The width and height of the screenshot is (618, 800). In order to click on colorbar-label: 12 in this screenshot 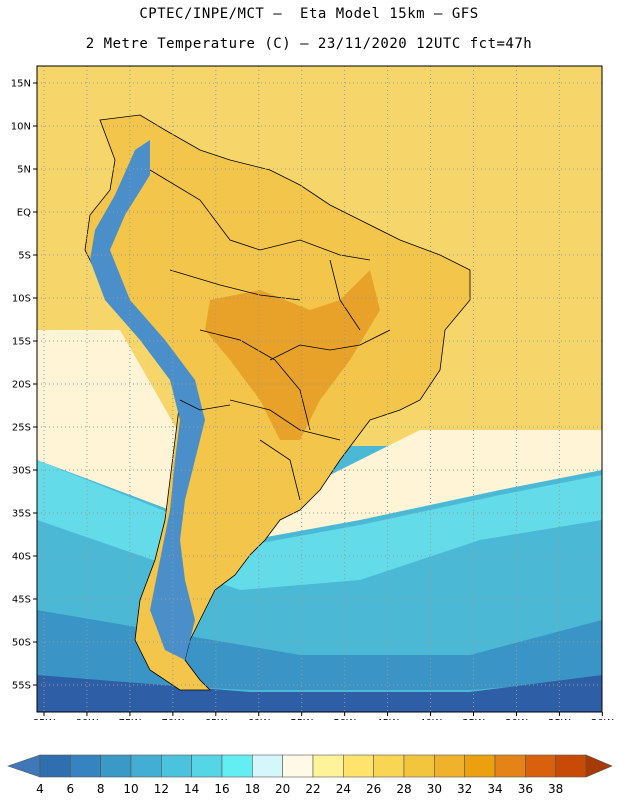, I will do `click(161, 789)`.